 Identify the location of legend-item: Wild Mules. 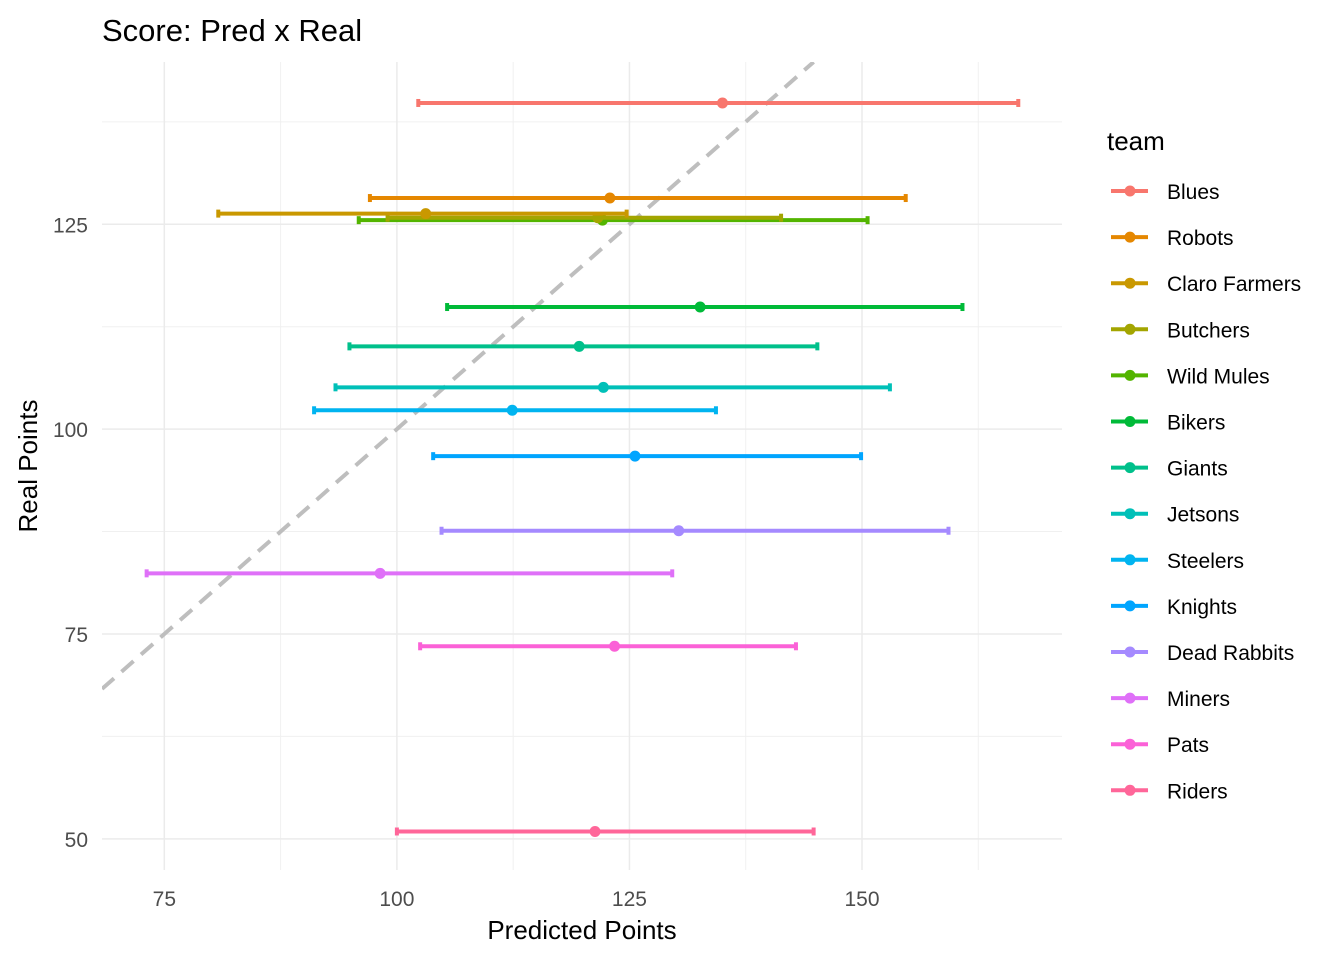
(1190, 376).